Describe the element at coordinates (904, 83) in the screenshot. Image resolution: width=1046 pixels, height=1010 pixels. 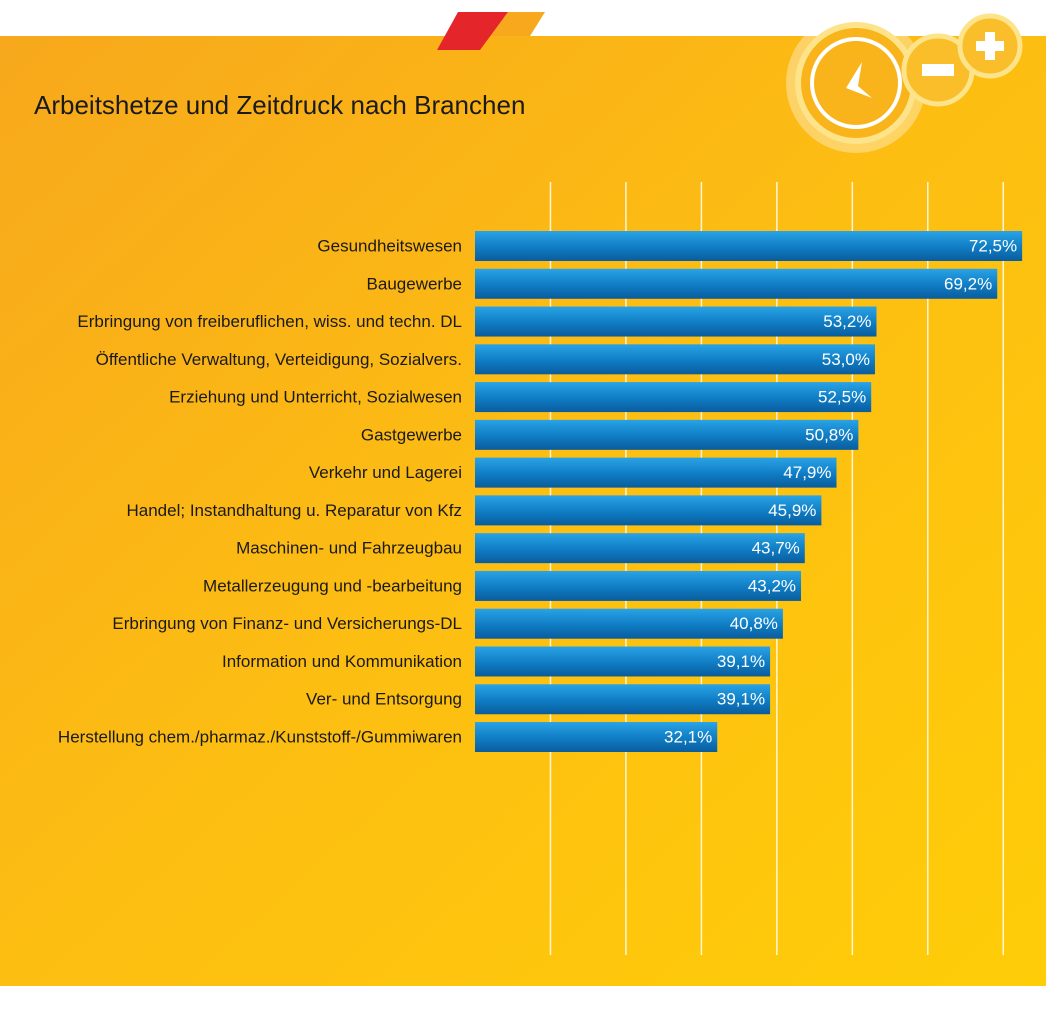
I see `clock-icon` at that location.